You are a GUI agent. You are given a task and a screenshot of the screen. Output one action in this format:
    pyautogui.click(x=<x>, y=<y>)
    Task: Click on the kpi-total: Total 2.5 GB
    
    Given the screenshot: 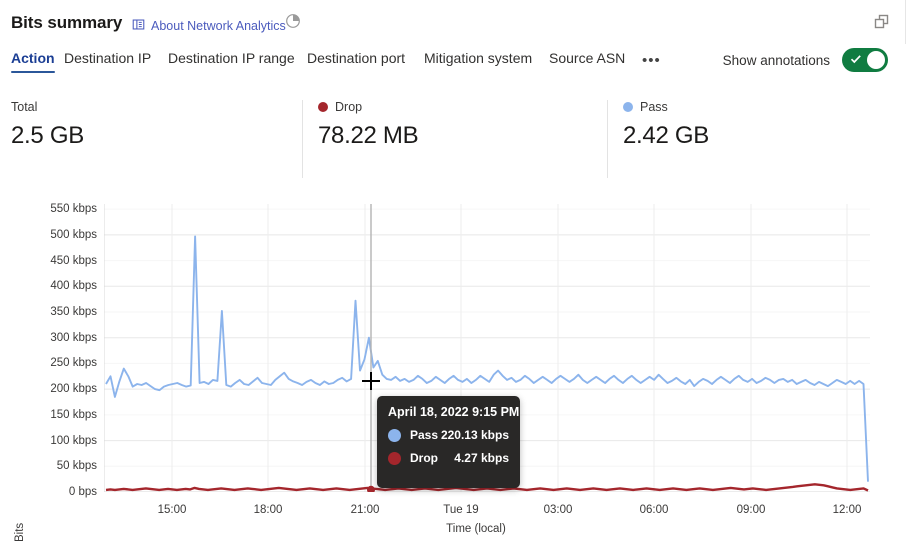 What is the action you would take?
    pyautogui.click(x=47, y=125)
    